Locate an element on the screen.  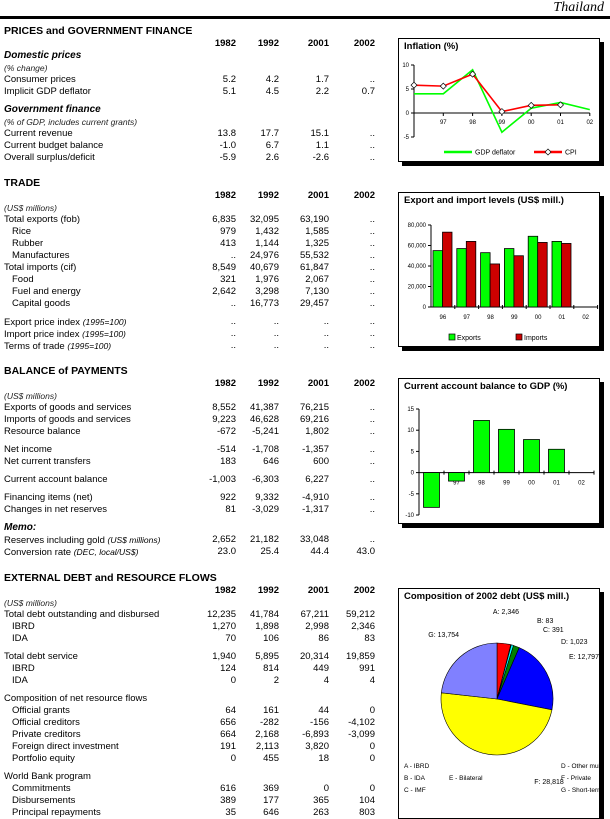
row-label-text: Current revenue is located at coordinates (38, 133).